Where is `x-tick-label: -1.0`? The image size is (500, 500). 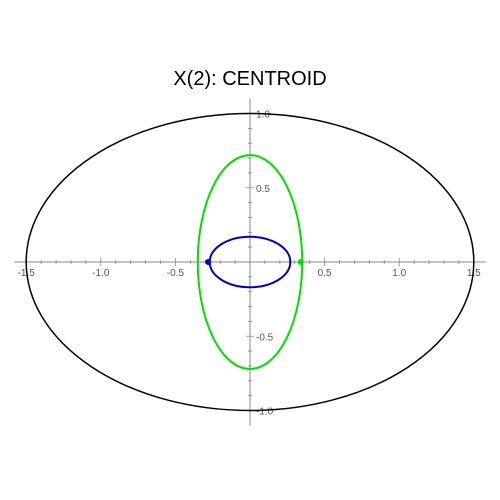
x-tick-label: -1.0 is located at coordinates (101, 273).